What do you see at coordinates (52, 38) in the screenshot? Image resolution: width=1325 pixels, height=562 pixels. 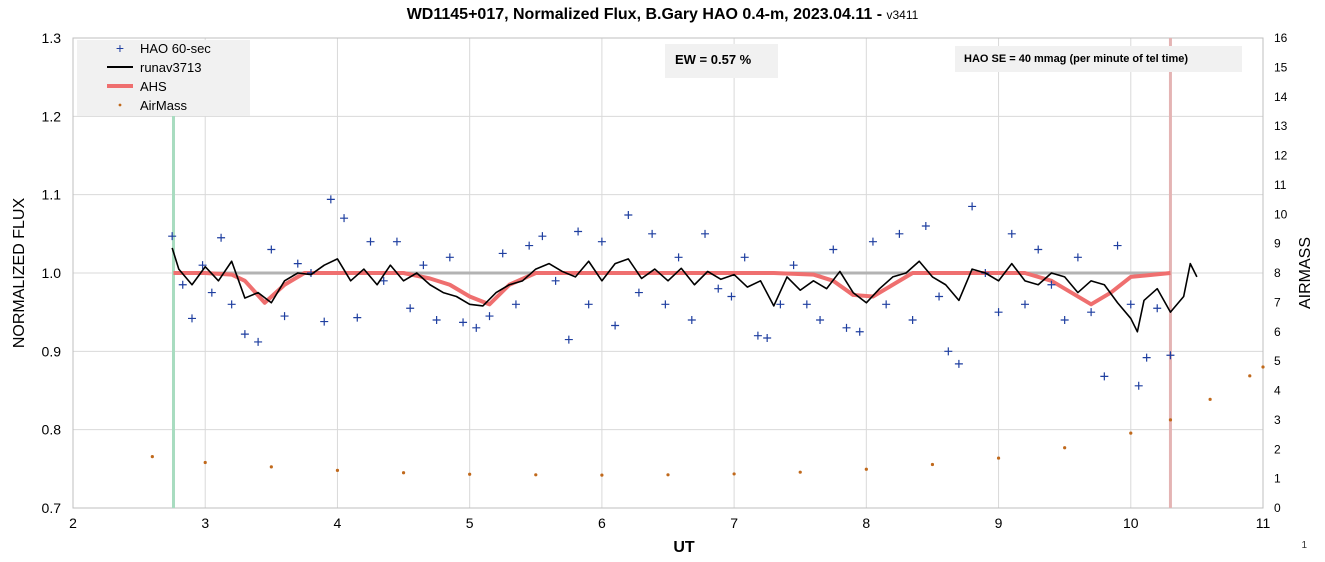 I see `y-tick-label: 1.3` at bounding box center [52, 38].